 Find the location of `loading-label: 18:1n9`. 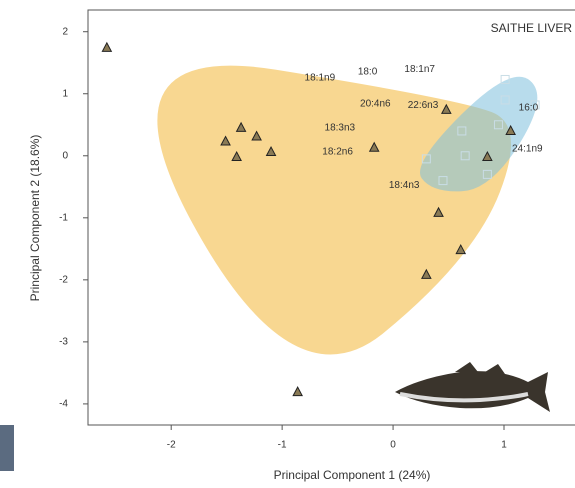

loading-label: 18:1n9 is located at coordinates (320, 77).